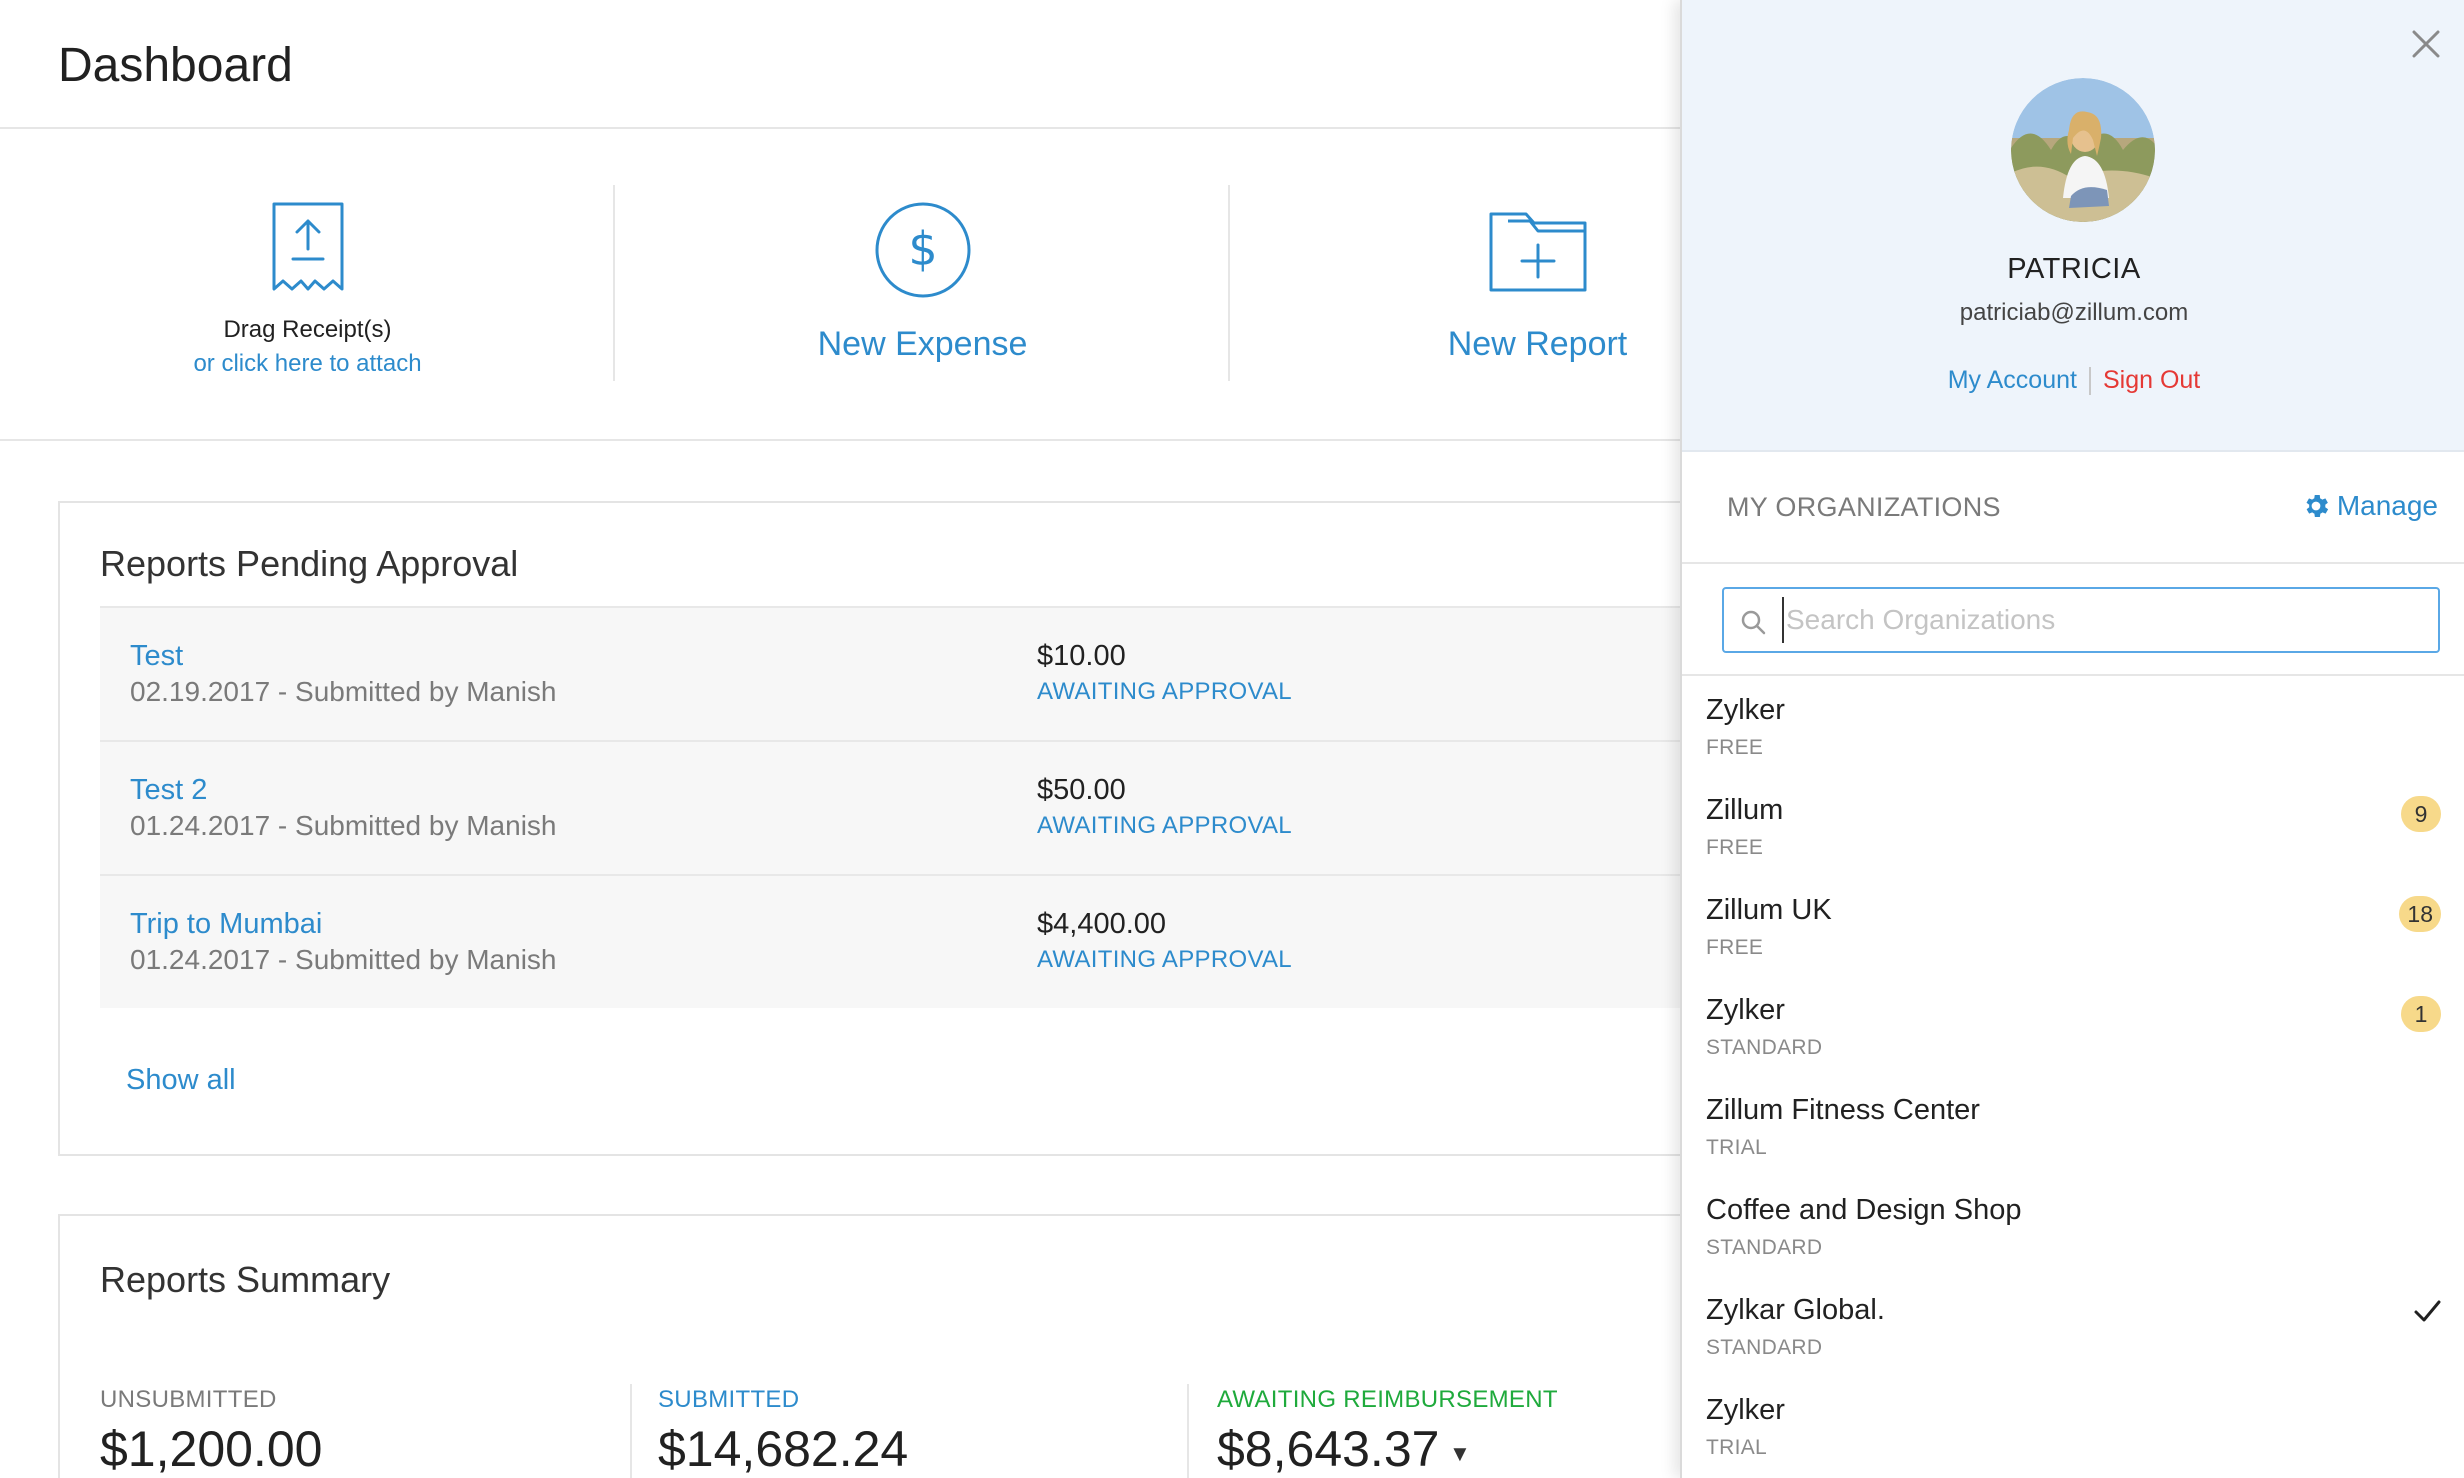 The height and width of the screenshot is (1478, 2464). Describe the element at coordinates (2073, 1026) in the screenshot. I see `organization-item: Zylker STANDARD 1` at that location.